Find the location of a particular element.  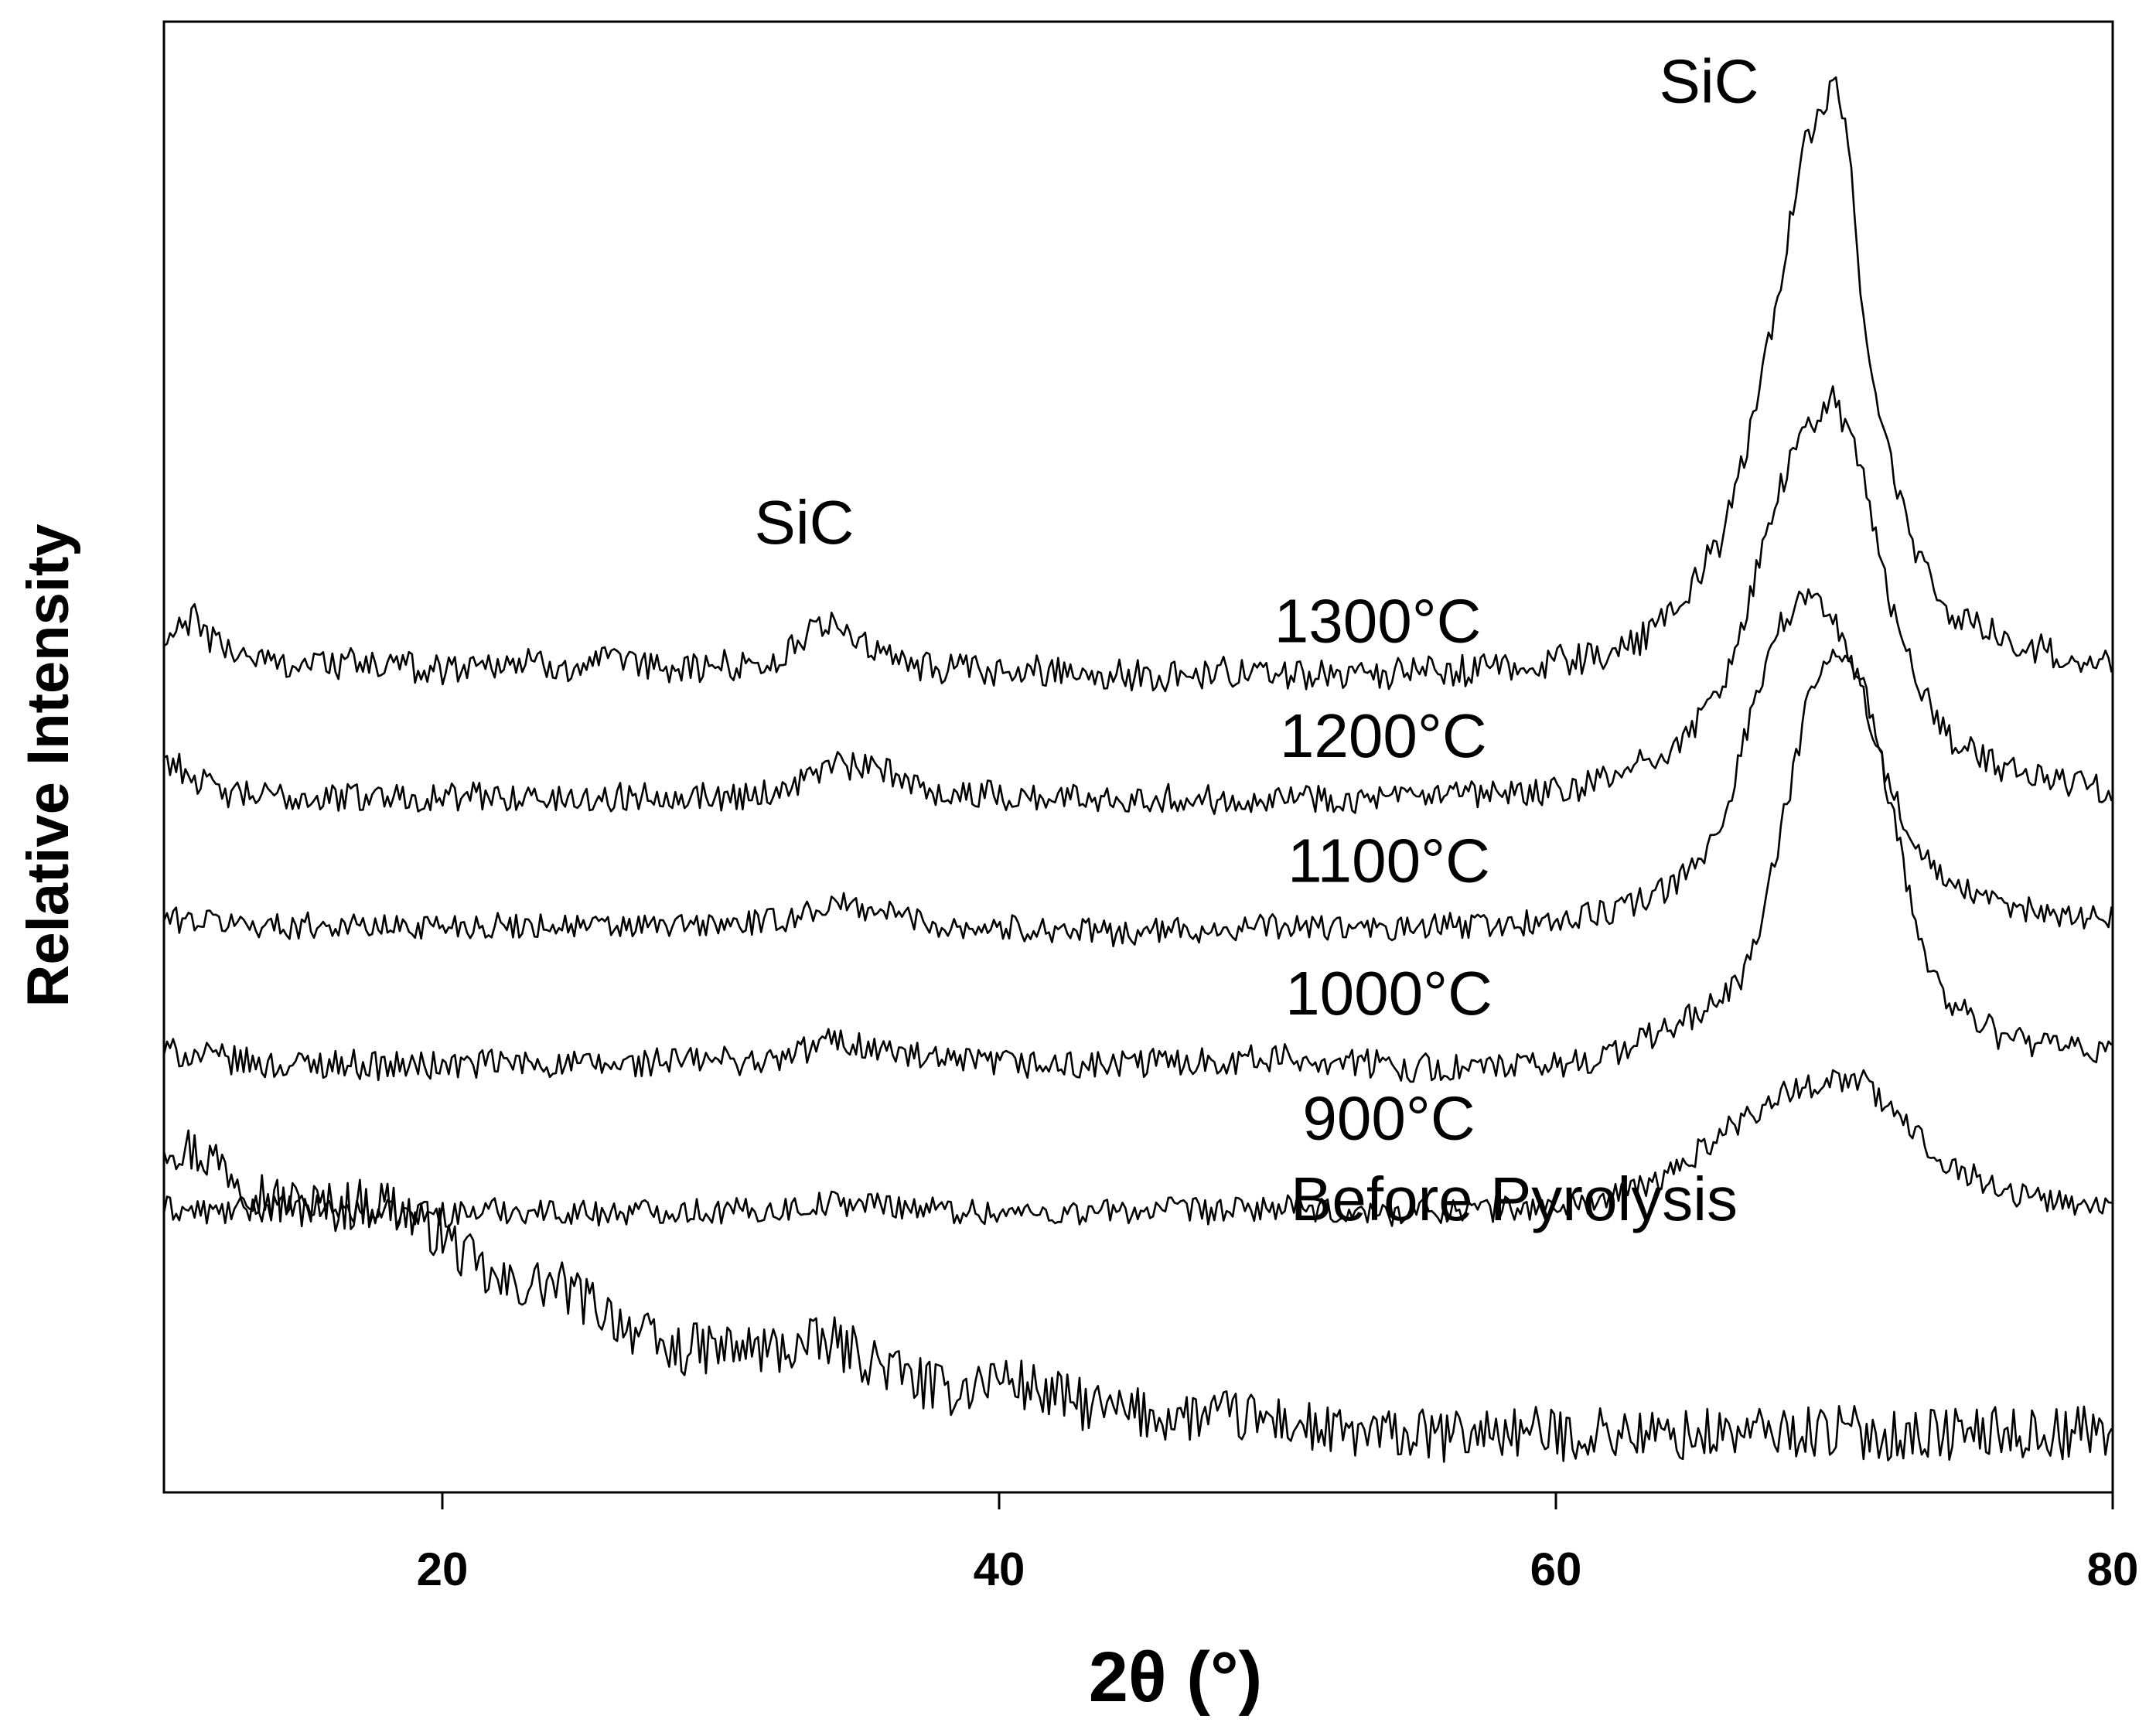

series-label-1100c: 1100°C is located at coordinates (1389, 861).